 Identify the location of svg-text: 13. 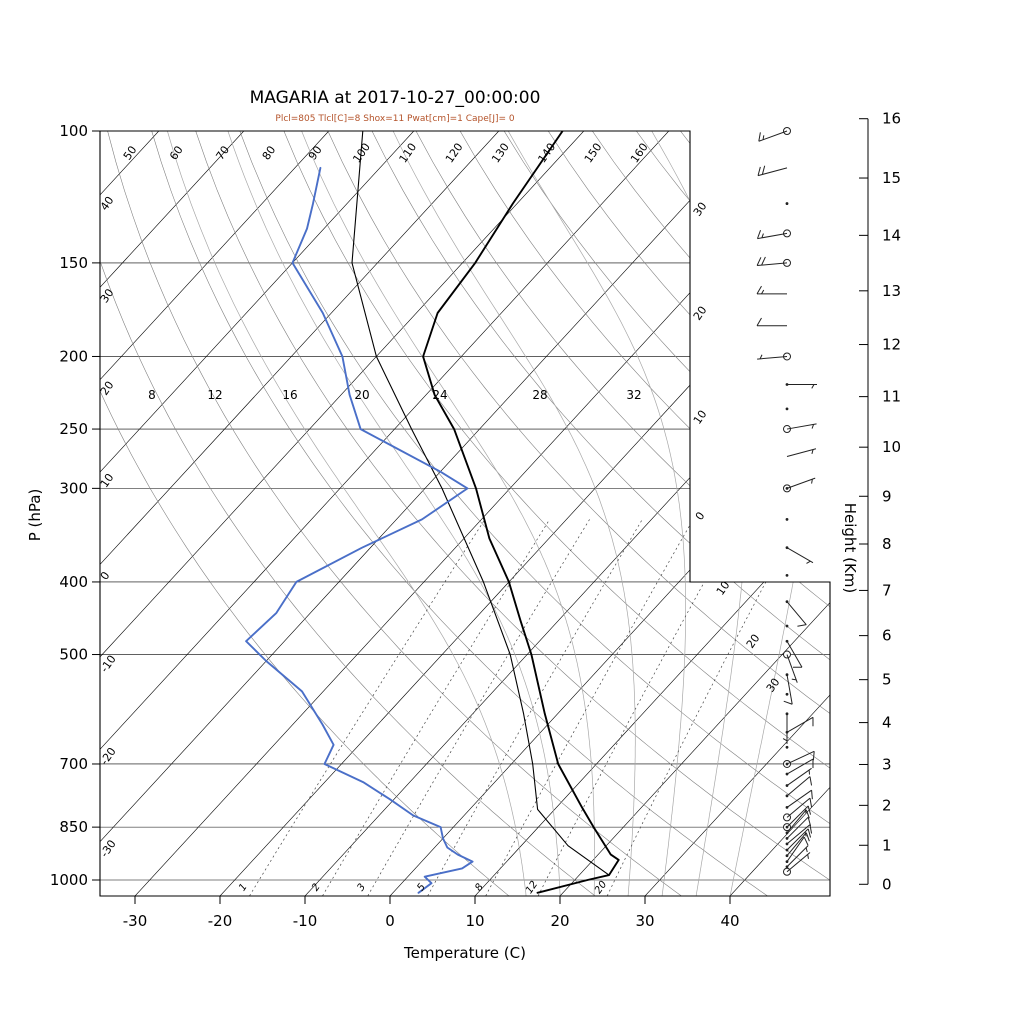
(891, 291).